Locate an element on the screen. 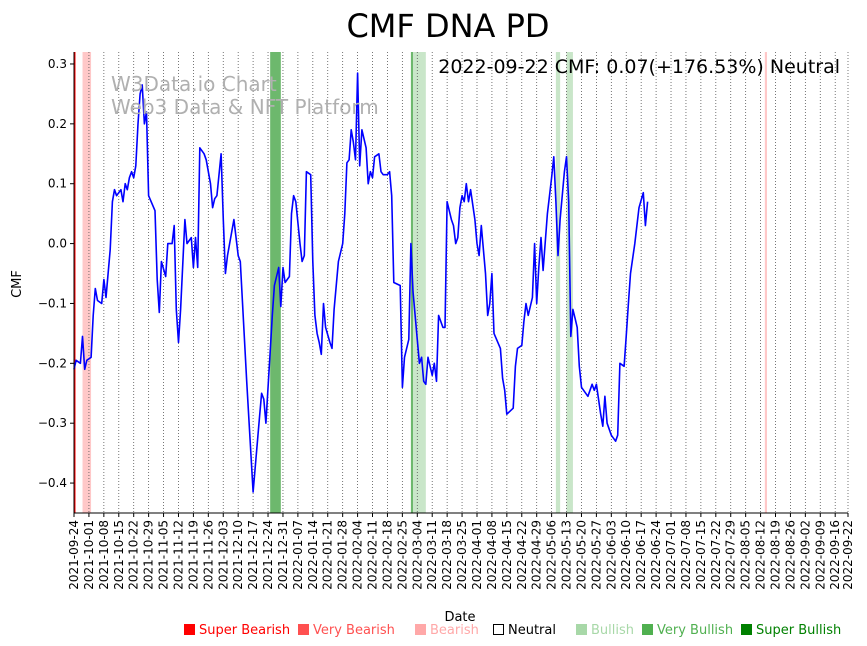  x-tick-label: 2021-12-31 is located at coordinates (283, 555).